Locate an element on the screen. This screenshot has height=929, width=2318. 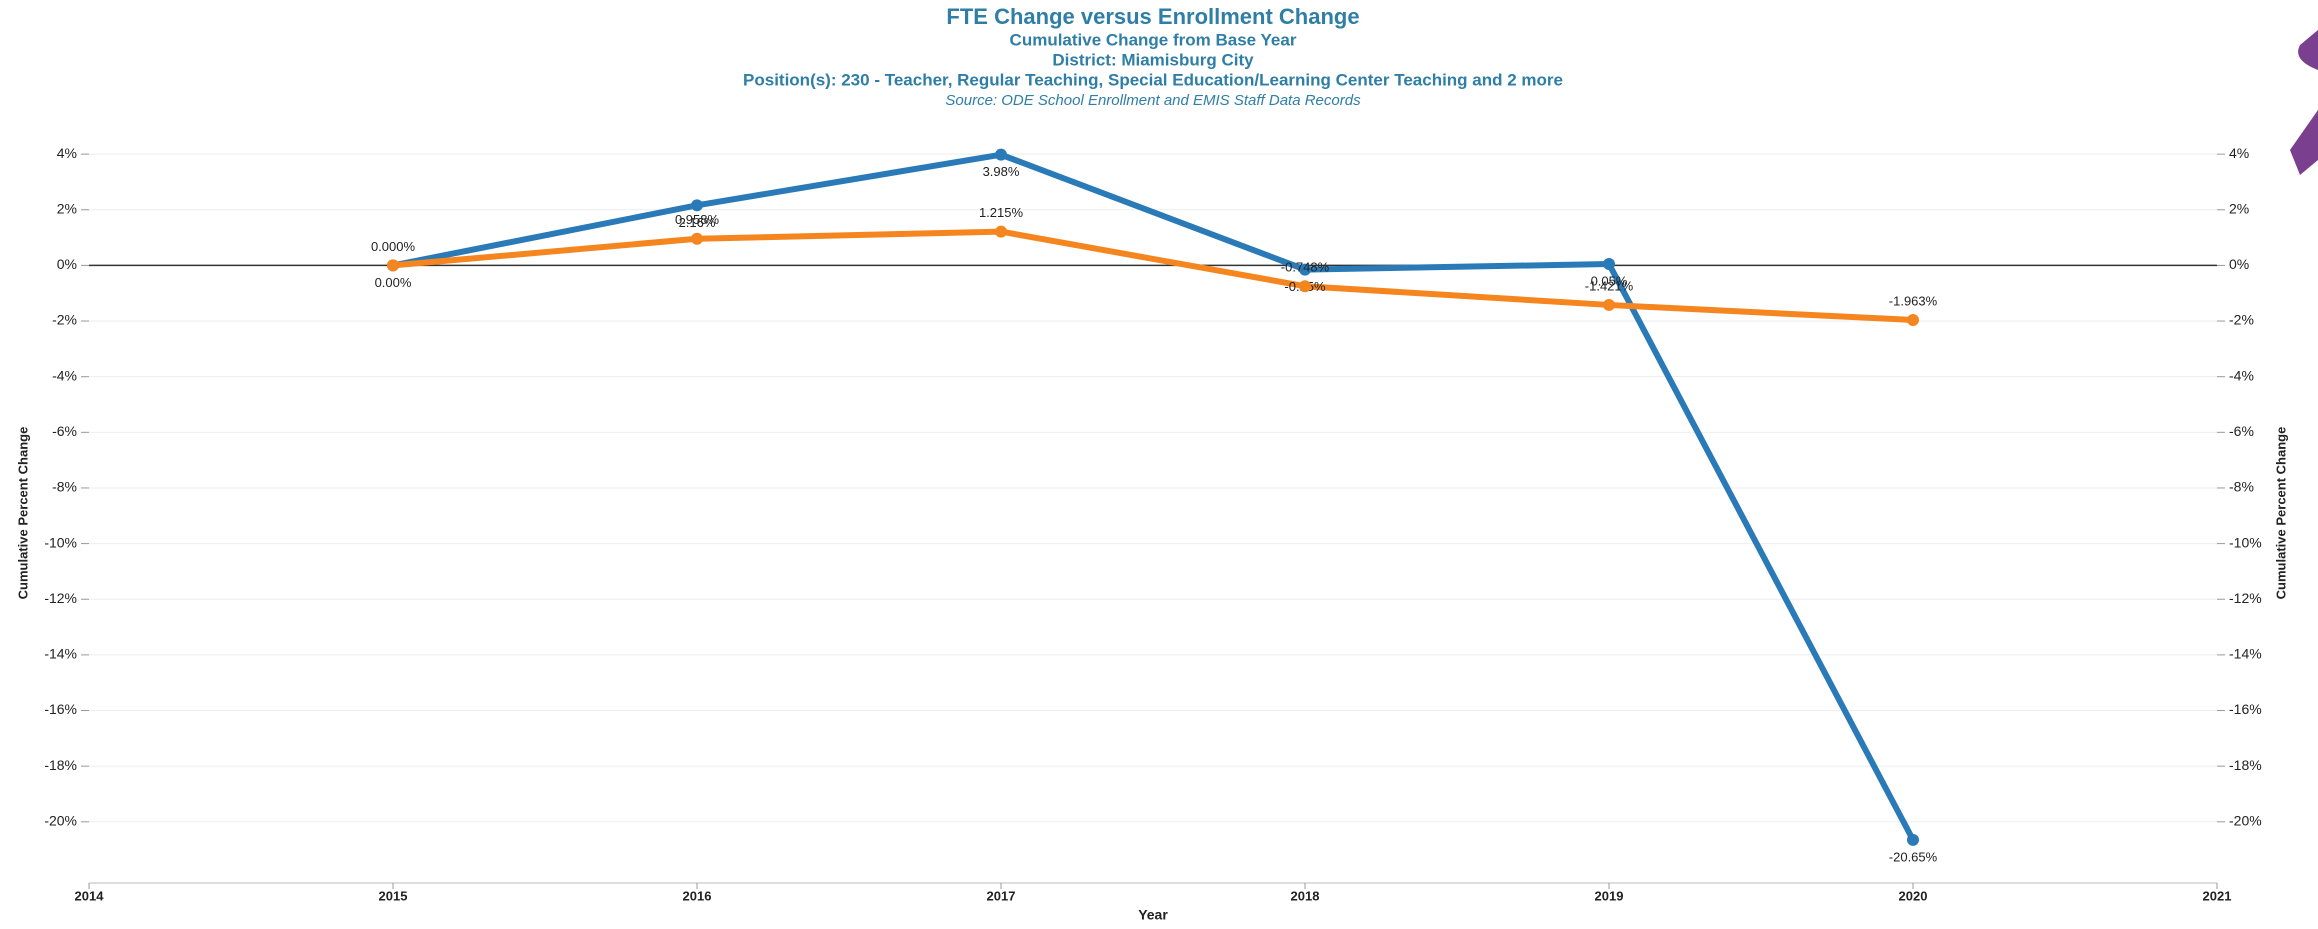
district: District: Miamisburg City is located at coordinates (1153, 59).